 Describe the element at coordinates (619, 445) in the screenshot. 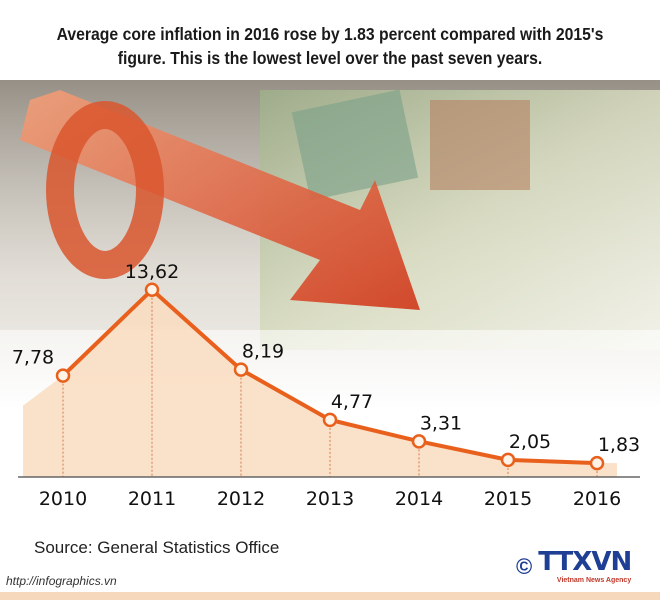

I see `data-label-2016: 1,83` at that location.